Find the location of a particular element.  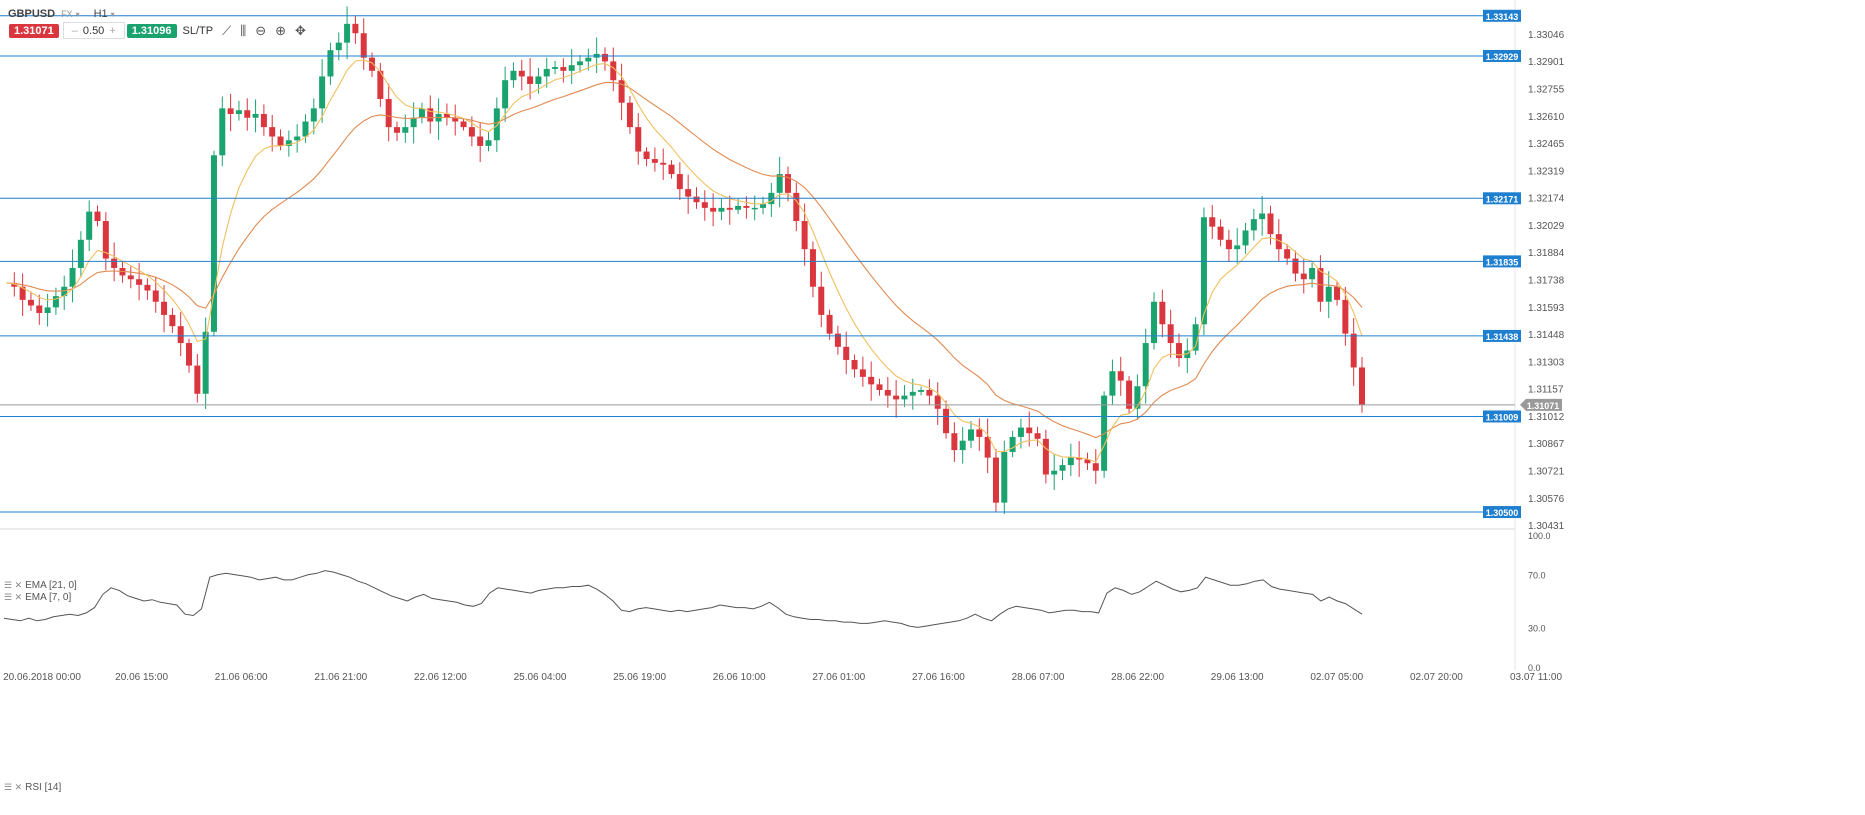

zoom-out-icon: ⊖ is located at coordinates (261, 30).